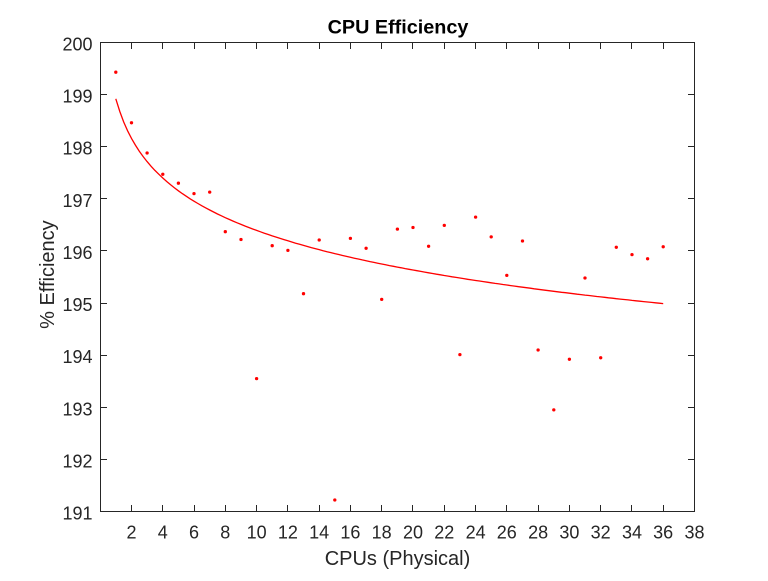 The image size is (768, 581). What do you see at coordinates (413, 533) in the screenshot?
I see `svg-text: 20` at bounding box center [413, 533].